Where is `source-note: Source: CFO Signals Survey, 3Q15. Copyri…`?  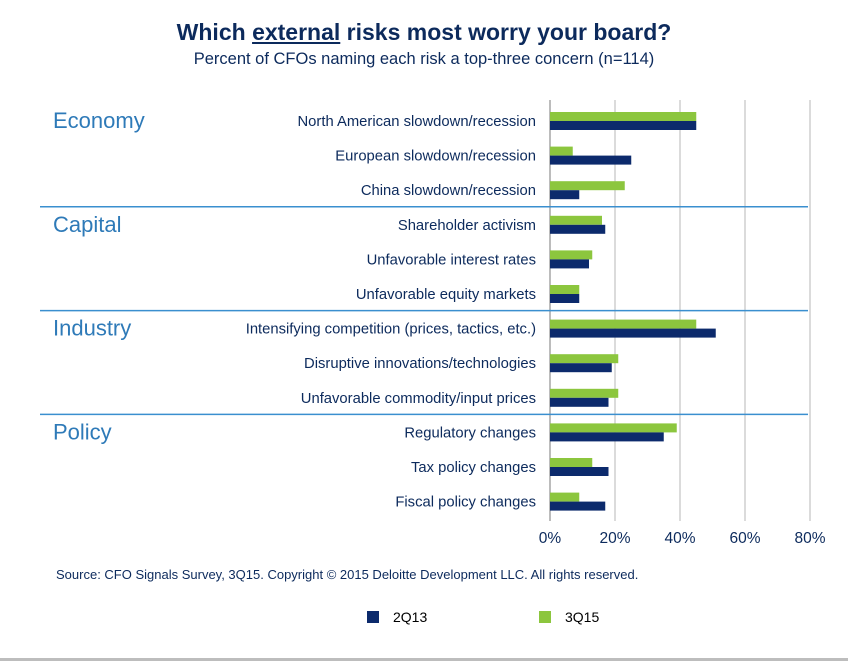
source-note: Source: CFO Signals Survey, 3Q15. Copyri… is located at coordinates (347, 574).